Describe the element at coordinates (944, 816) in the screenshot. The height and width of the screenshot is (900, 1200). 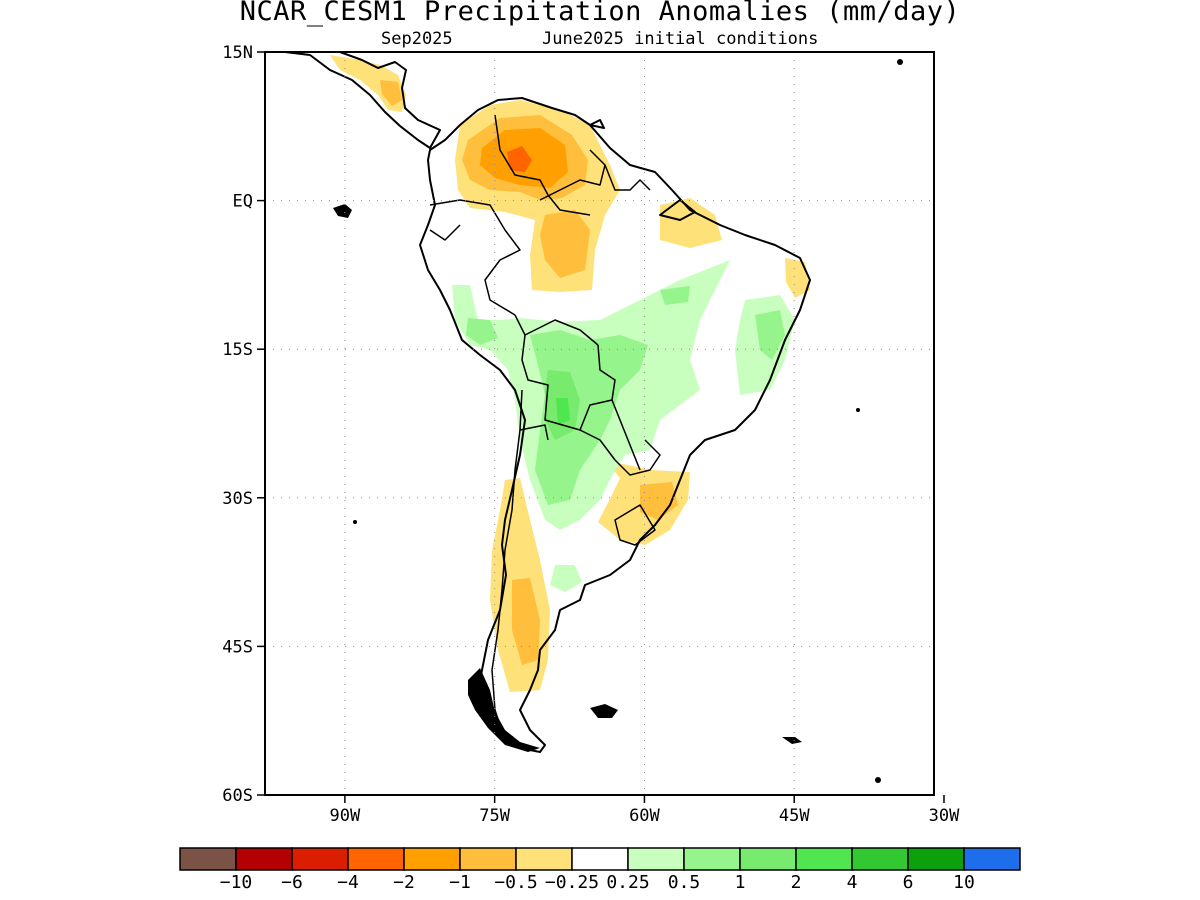
I see `lon-tick-label: 30W` at that location.